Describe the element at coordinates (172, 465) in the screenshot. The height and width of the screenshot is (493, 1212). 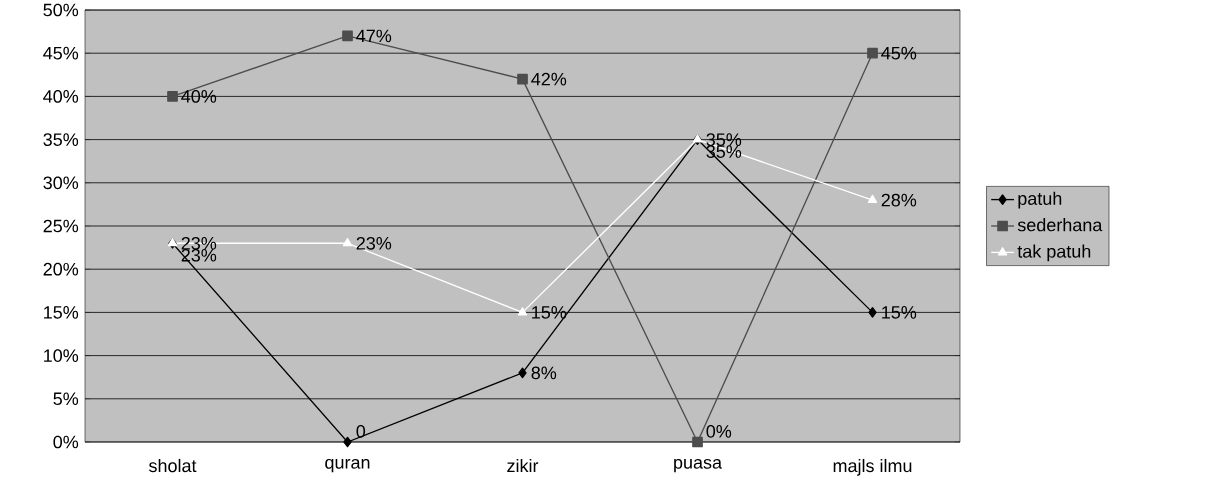
I see `x-tick-label: sholat` at that location.